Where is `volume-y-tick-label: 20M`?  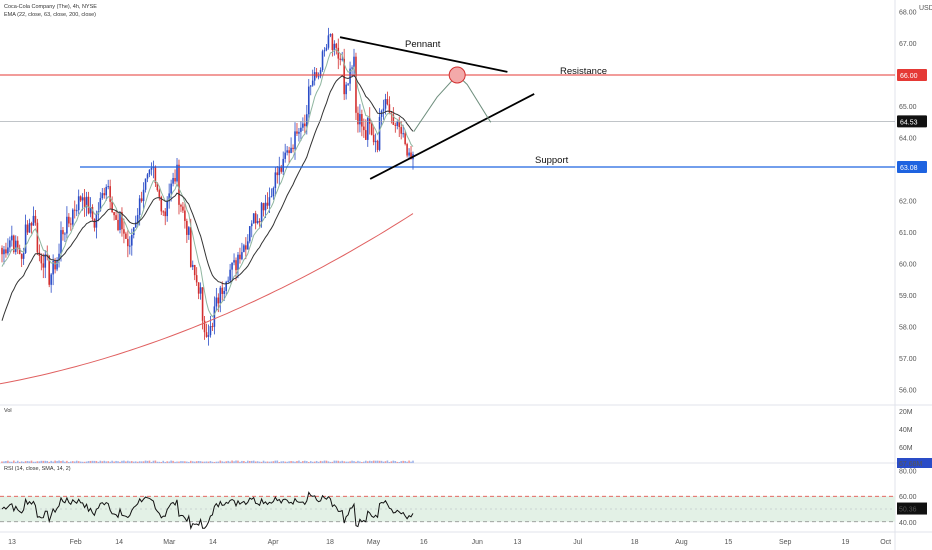 volume-y-tick-label: 20M is located at coordinates (906, 412).